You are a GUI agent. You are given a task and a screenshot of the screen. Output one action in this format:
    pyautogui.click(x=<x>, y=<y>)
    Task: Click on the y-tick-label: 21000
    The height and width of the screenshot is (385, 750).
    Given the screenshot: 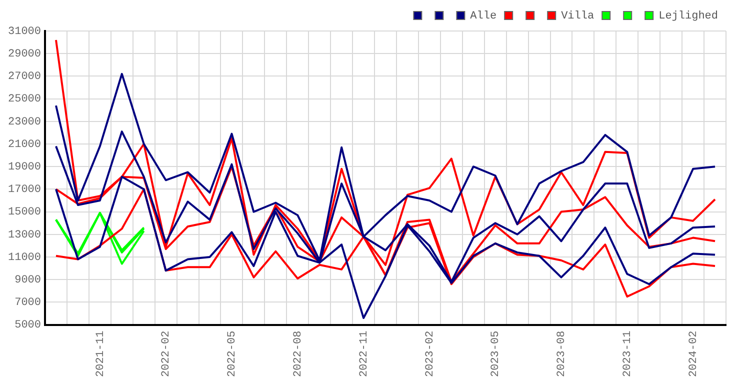 What is the action you would take?
    pyautogui.click(x=25, y=144)
    